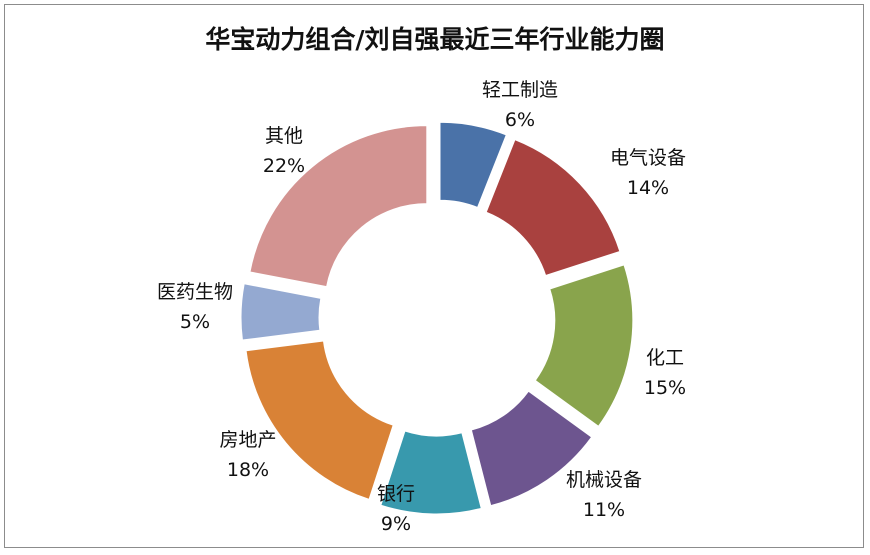 This screenshot has width=870, height=555. I want to click on slice-percent-label: 18%, so click(248, 470).